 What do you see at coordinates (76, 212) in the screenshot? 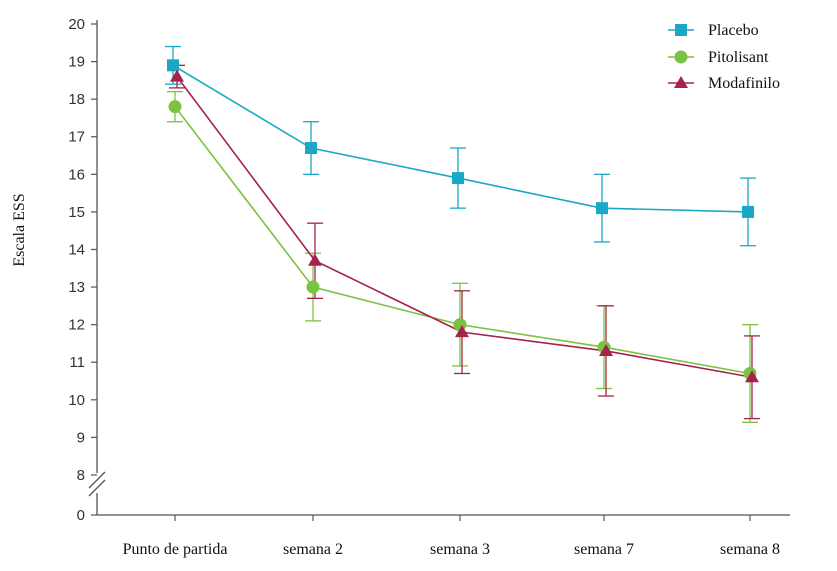
I see `y-tick-label: 15` at bounding box center [76, 212].